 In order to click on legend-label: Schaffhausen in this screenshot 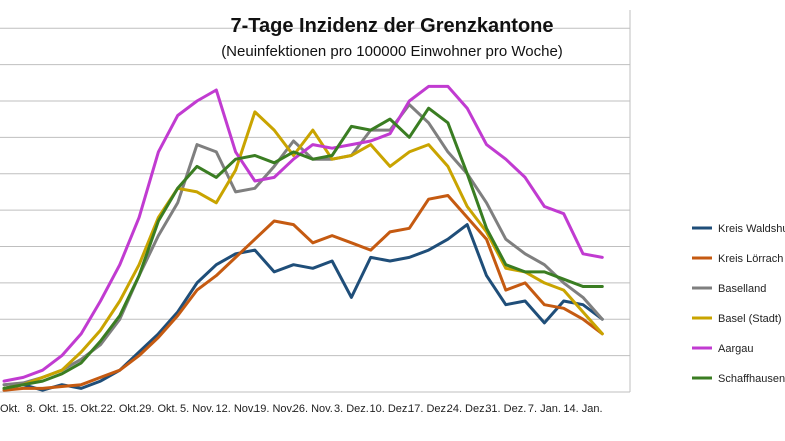, I will do `click(751, 379)`.